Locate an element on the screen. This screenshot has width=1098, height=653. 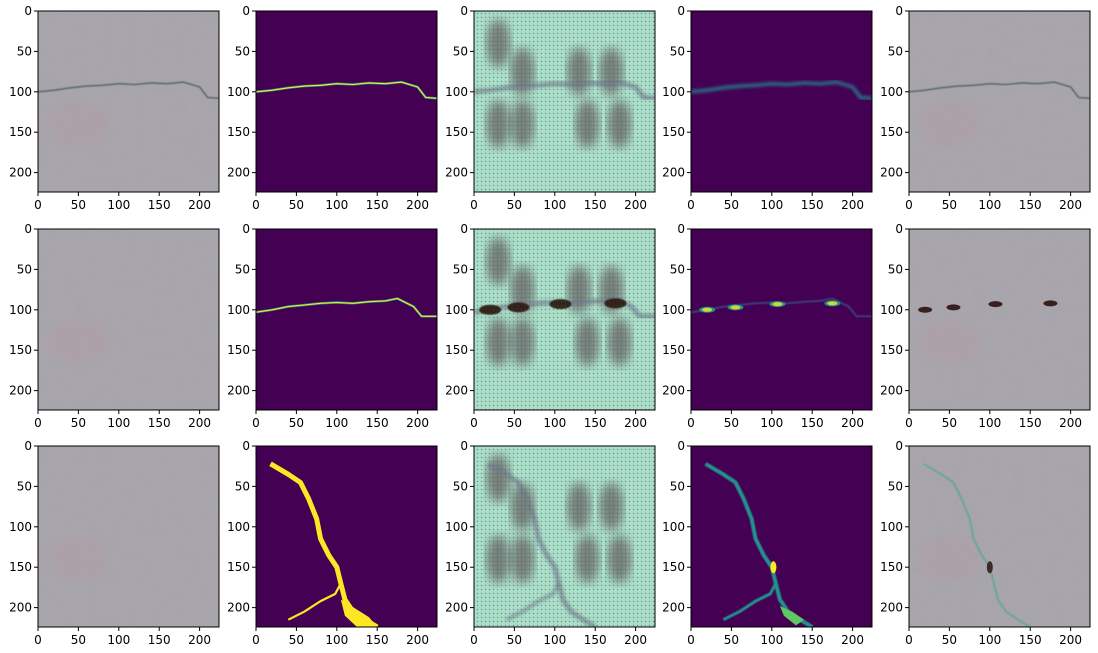
panel-feature-map-row-3: 0 50 100 150 200 0 50 100 150 200 is located at coordinates (550, 543).